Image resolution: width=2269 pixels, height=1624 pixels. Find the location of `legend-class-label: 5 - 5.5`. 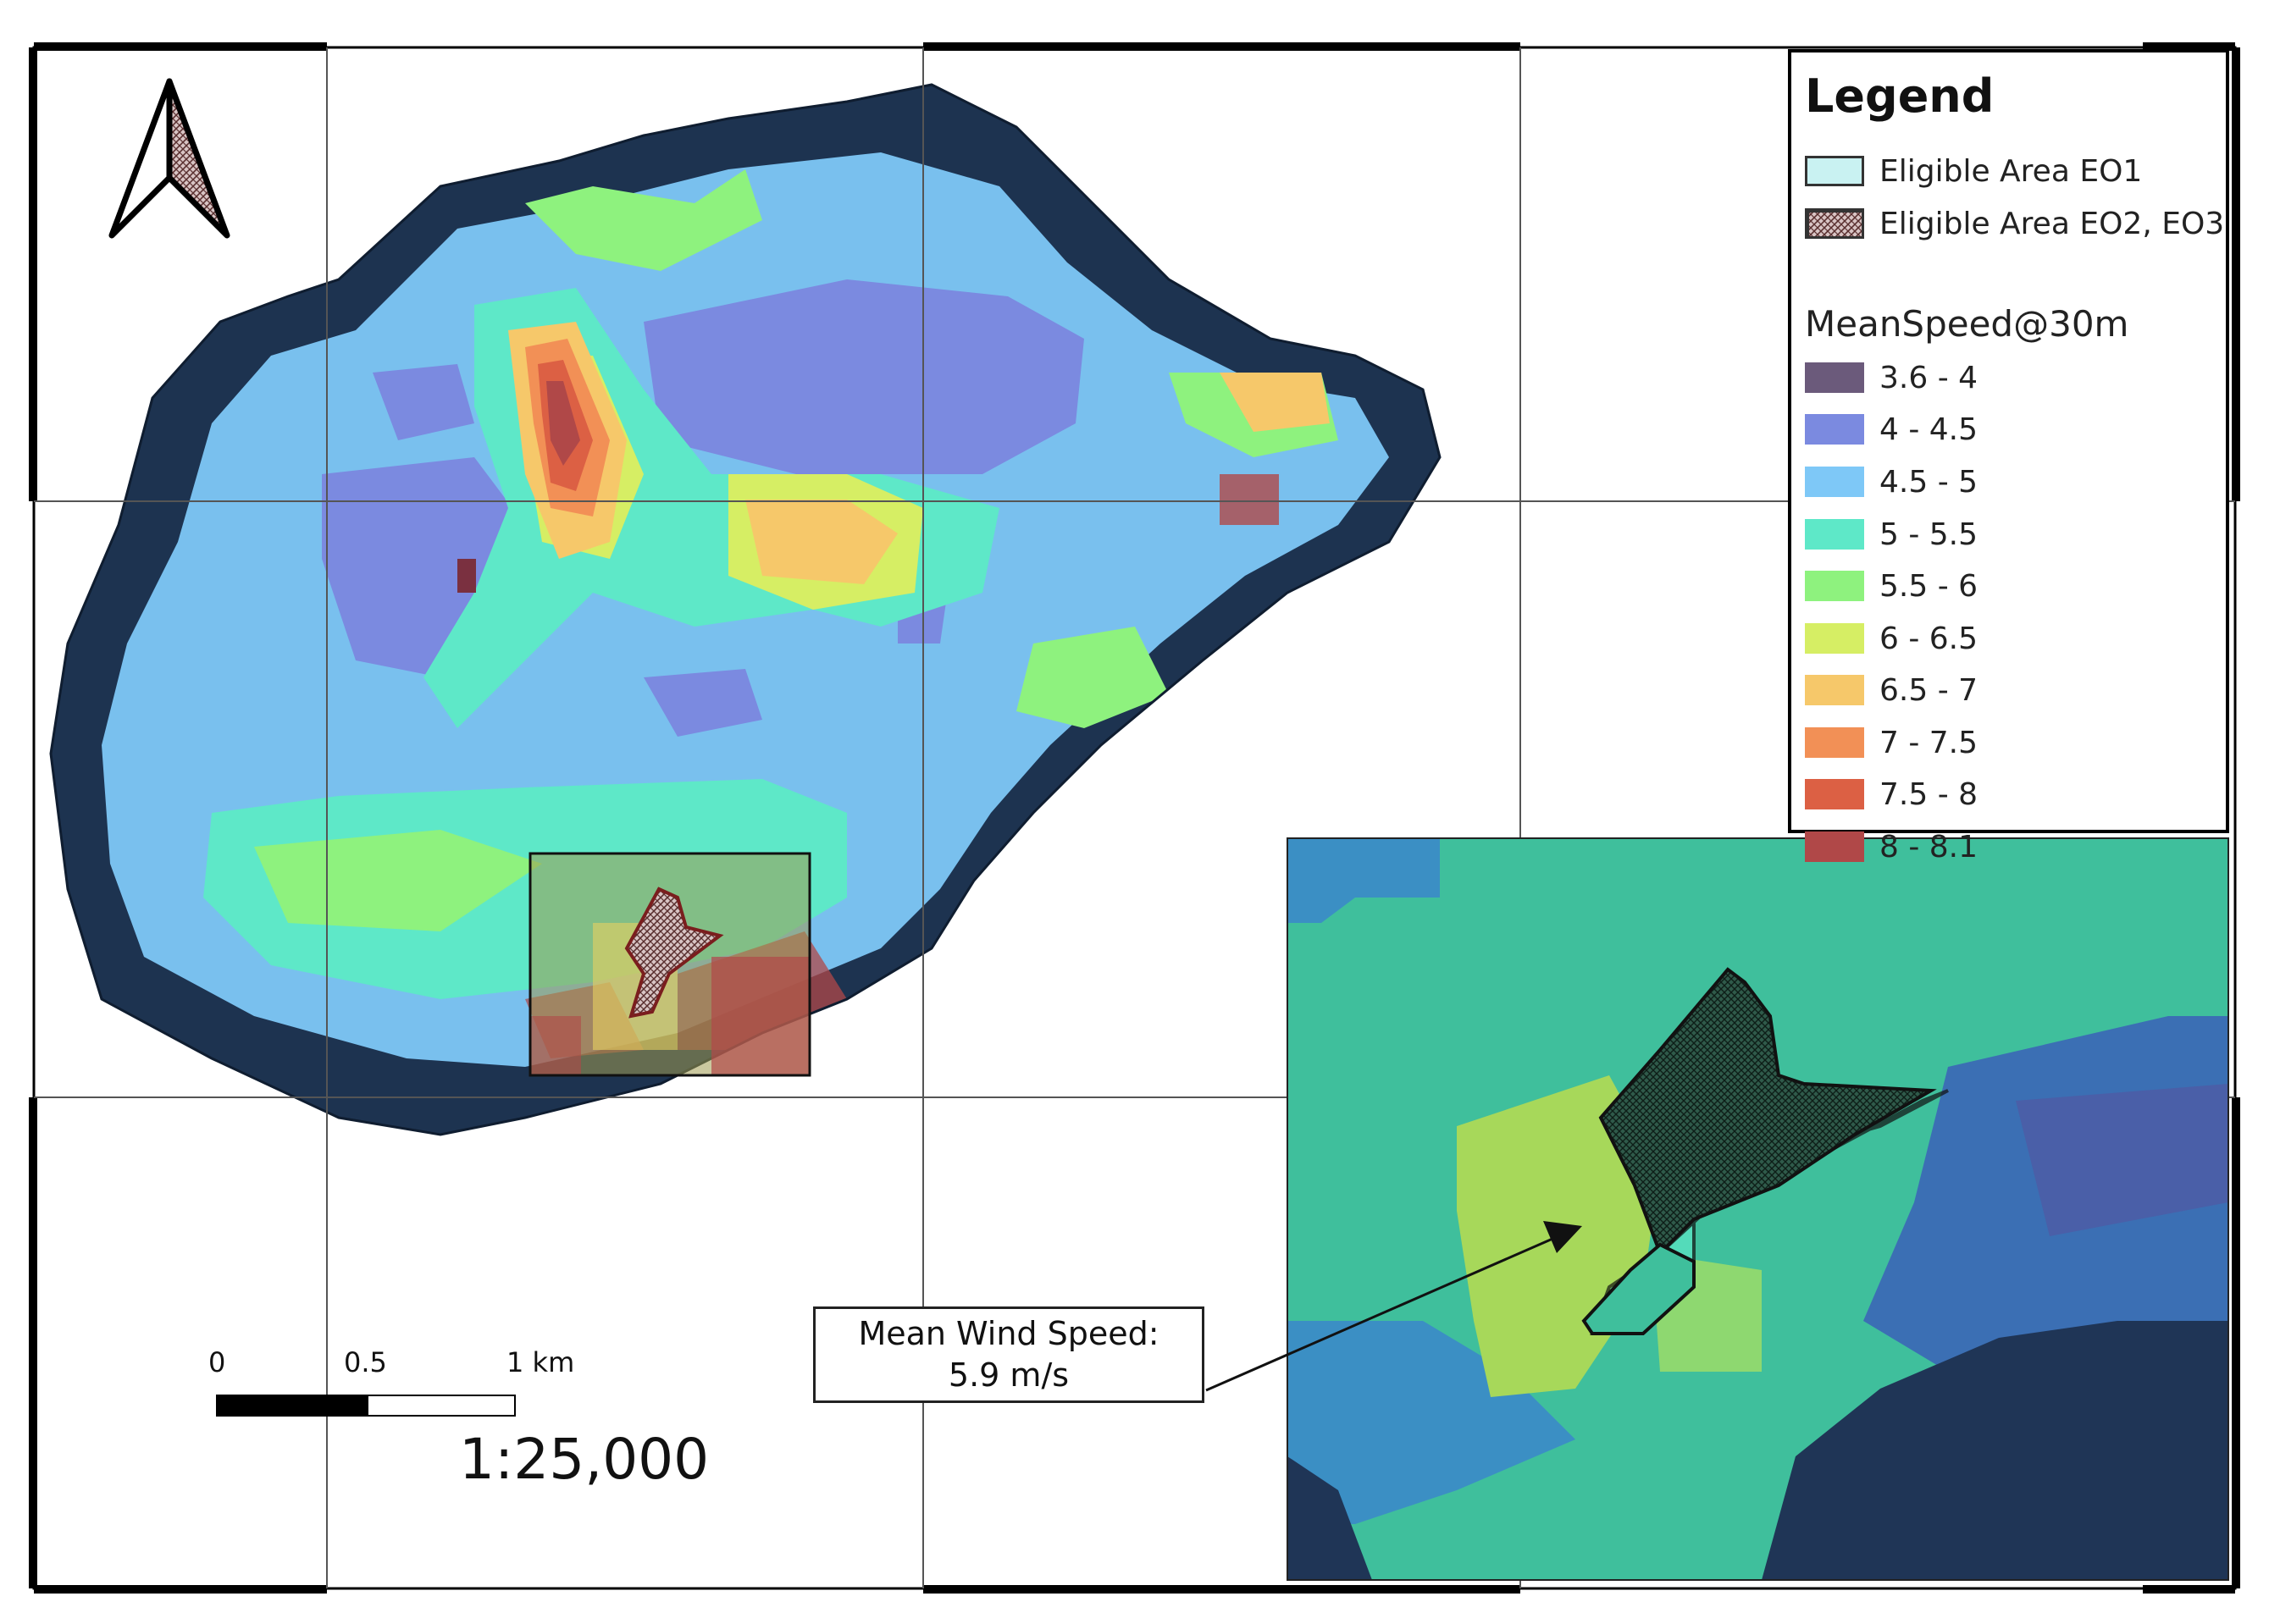

legend-class-label: 5 - 5.5 is located at coordinates (1928, 534).